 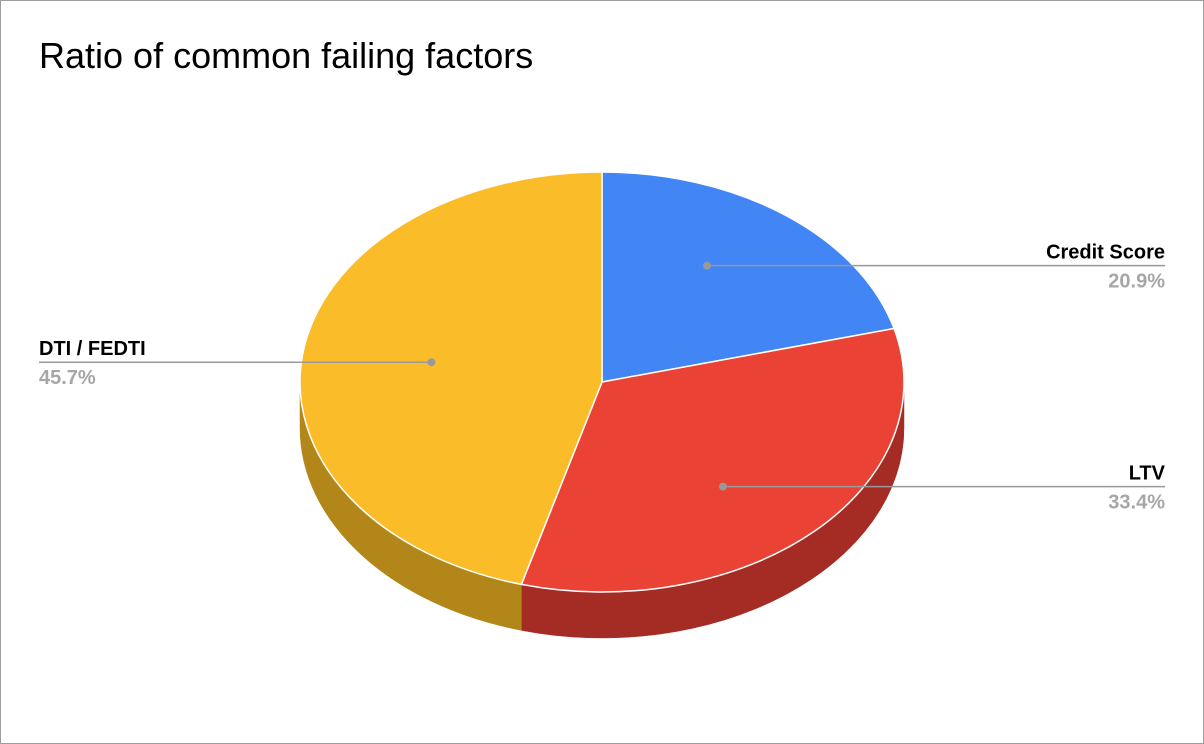 What do you see at coordinates (1136, 282) in the screenshot?
I see `slice-percent-credit-score: 20.9%` at bounding box center [1136, 282].